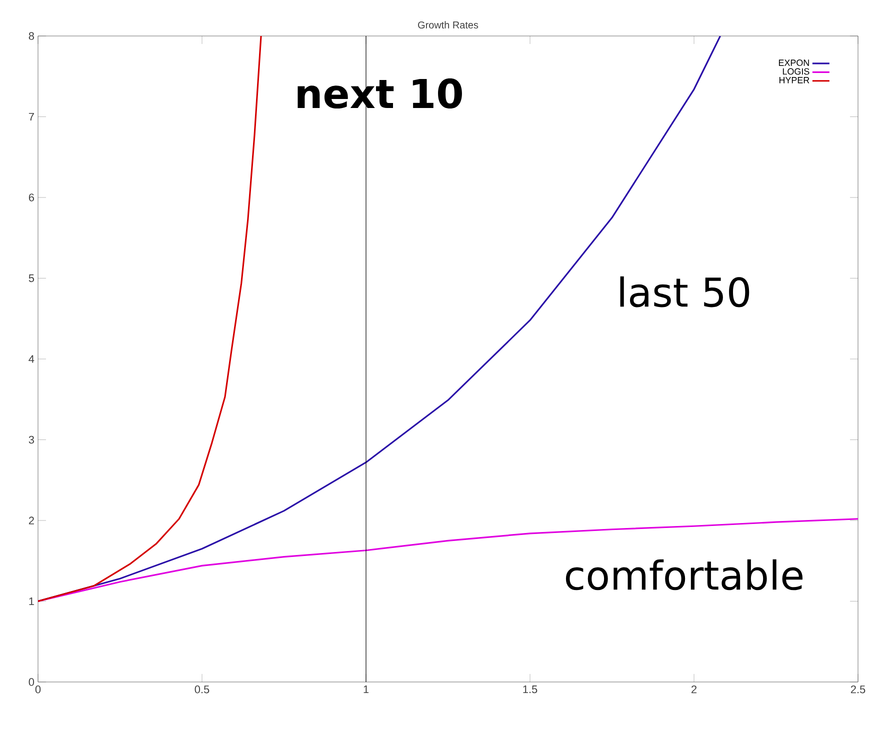  What do you see at coordinates (530, 690) in the screenshot?
I see `x-tick-label: 1.5` at bounding box center [530, 690].